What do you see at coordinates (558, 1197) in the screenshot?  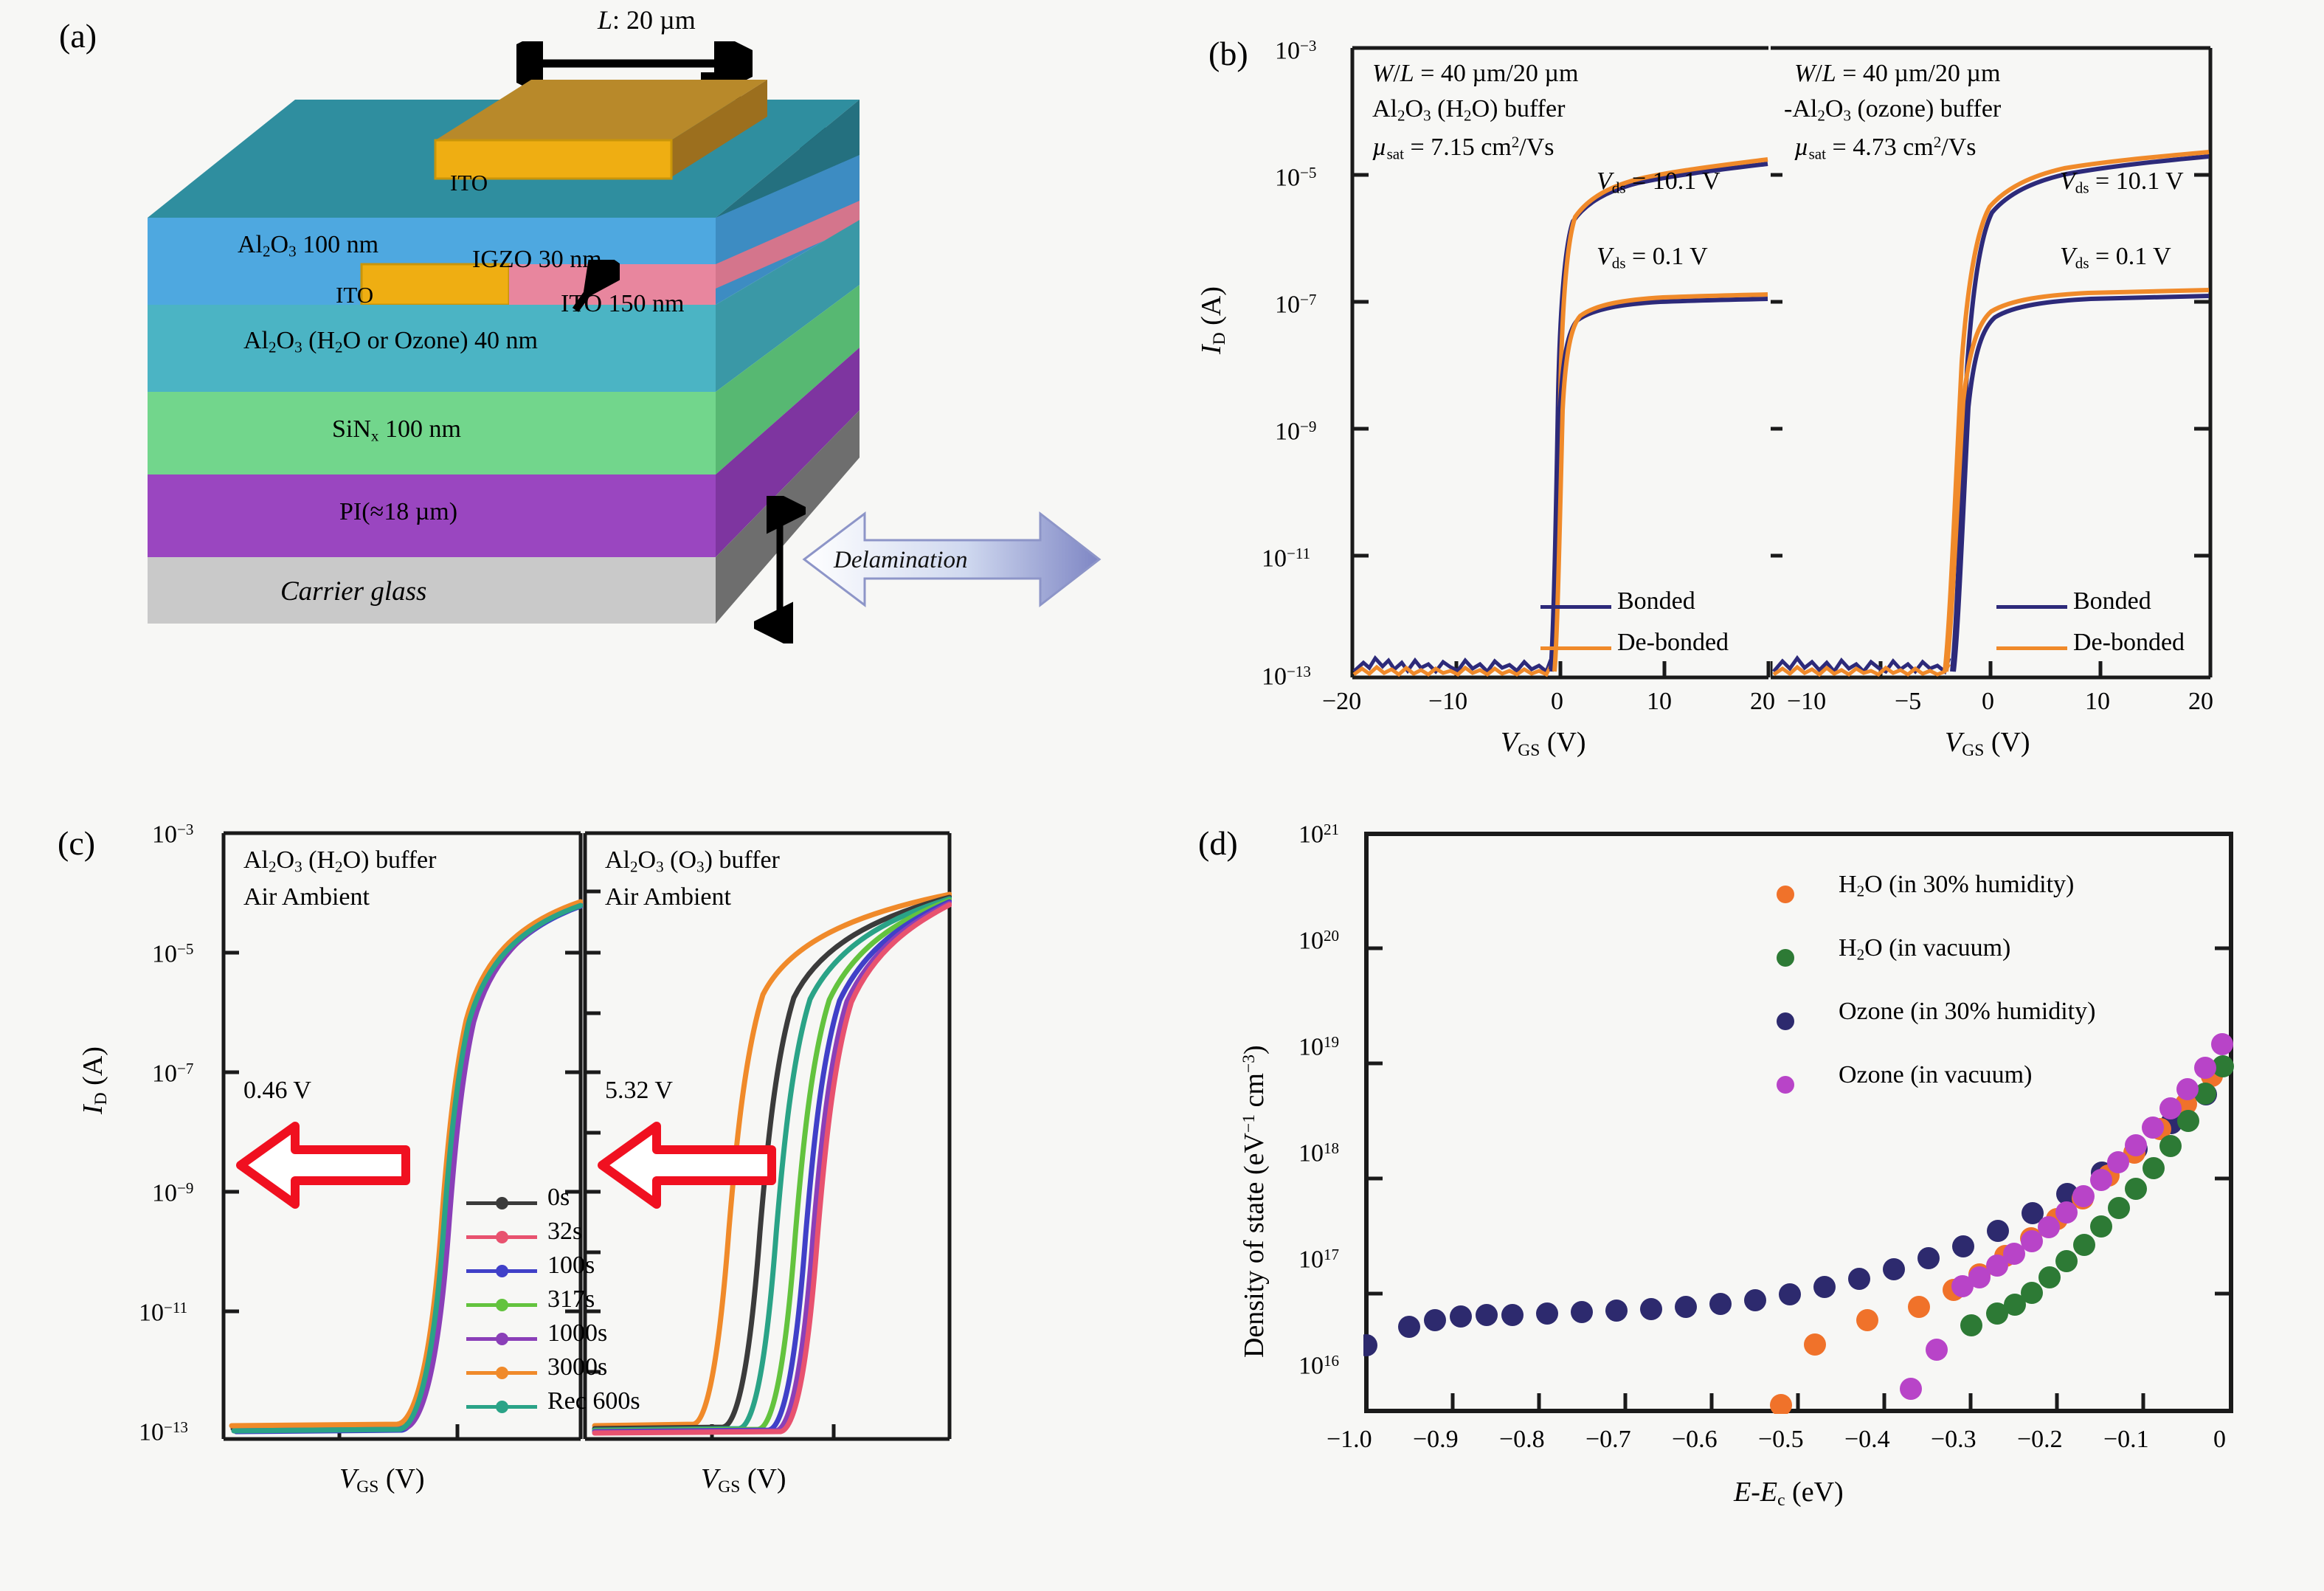 I see `c-legend-label-0s: 0s` at bounding box center [558, 1197].